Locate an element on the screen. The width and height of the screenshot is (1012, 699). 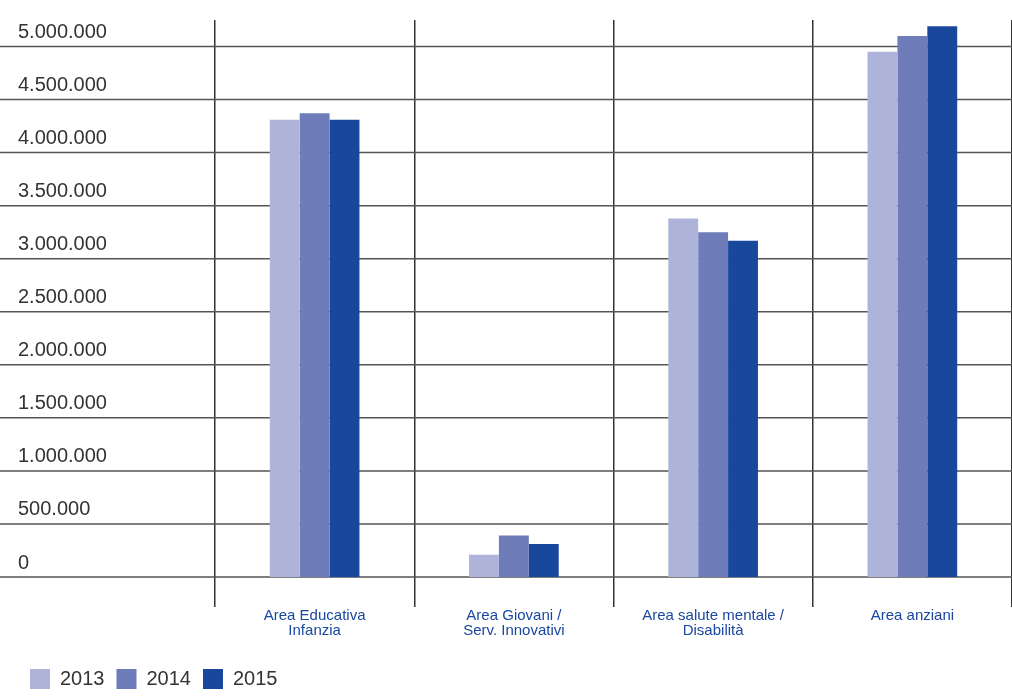
y-tick-label: 2.000.000 is located at coordinates (62, 349).